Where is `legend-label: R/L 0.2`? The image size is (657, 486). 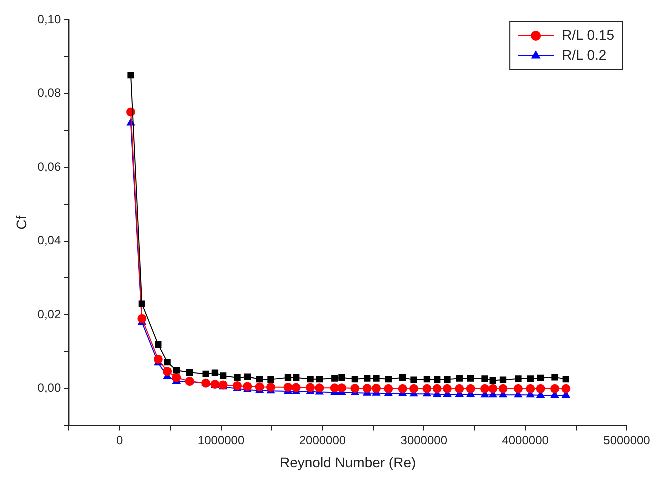
legend-label: R/L 0.2 is located at coordinates (584, 54).